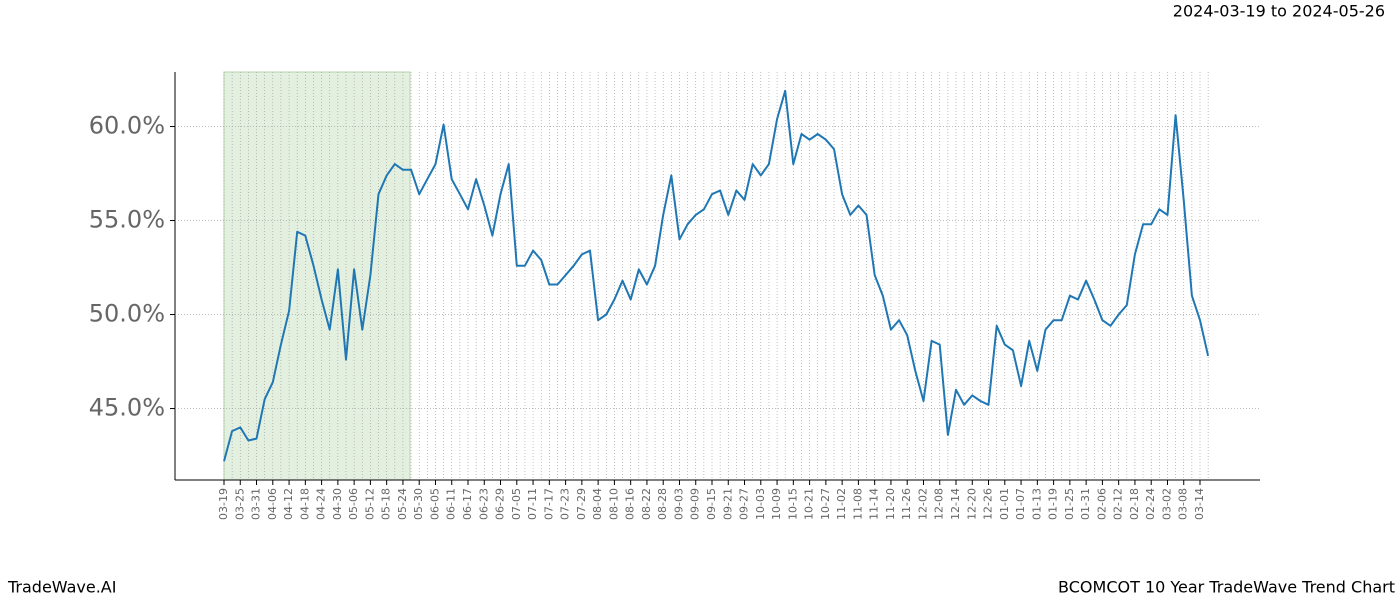 This screenshot has height=600, width=1400. I want to click on x-tick-label: 07-05, so click(516, 504).